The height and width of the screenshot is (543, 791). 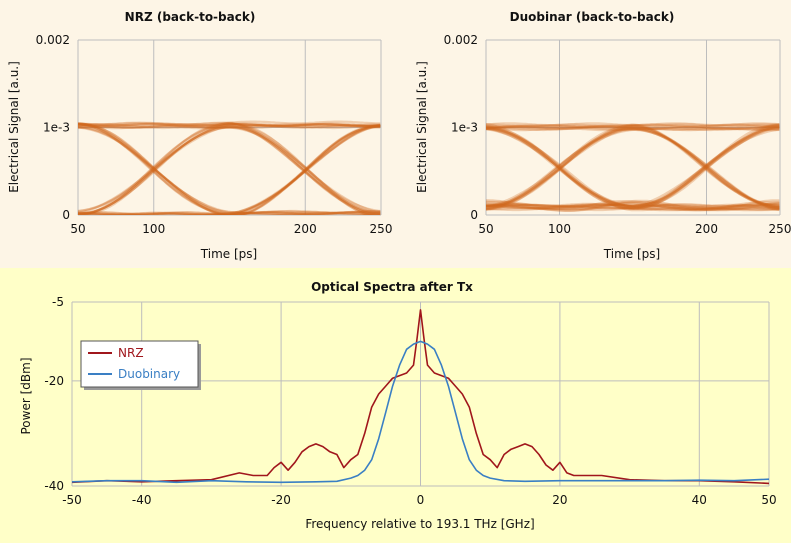 I want to click on y-axis-label: Power [dBm], so click(x=26, y=396).